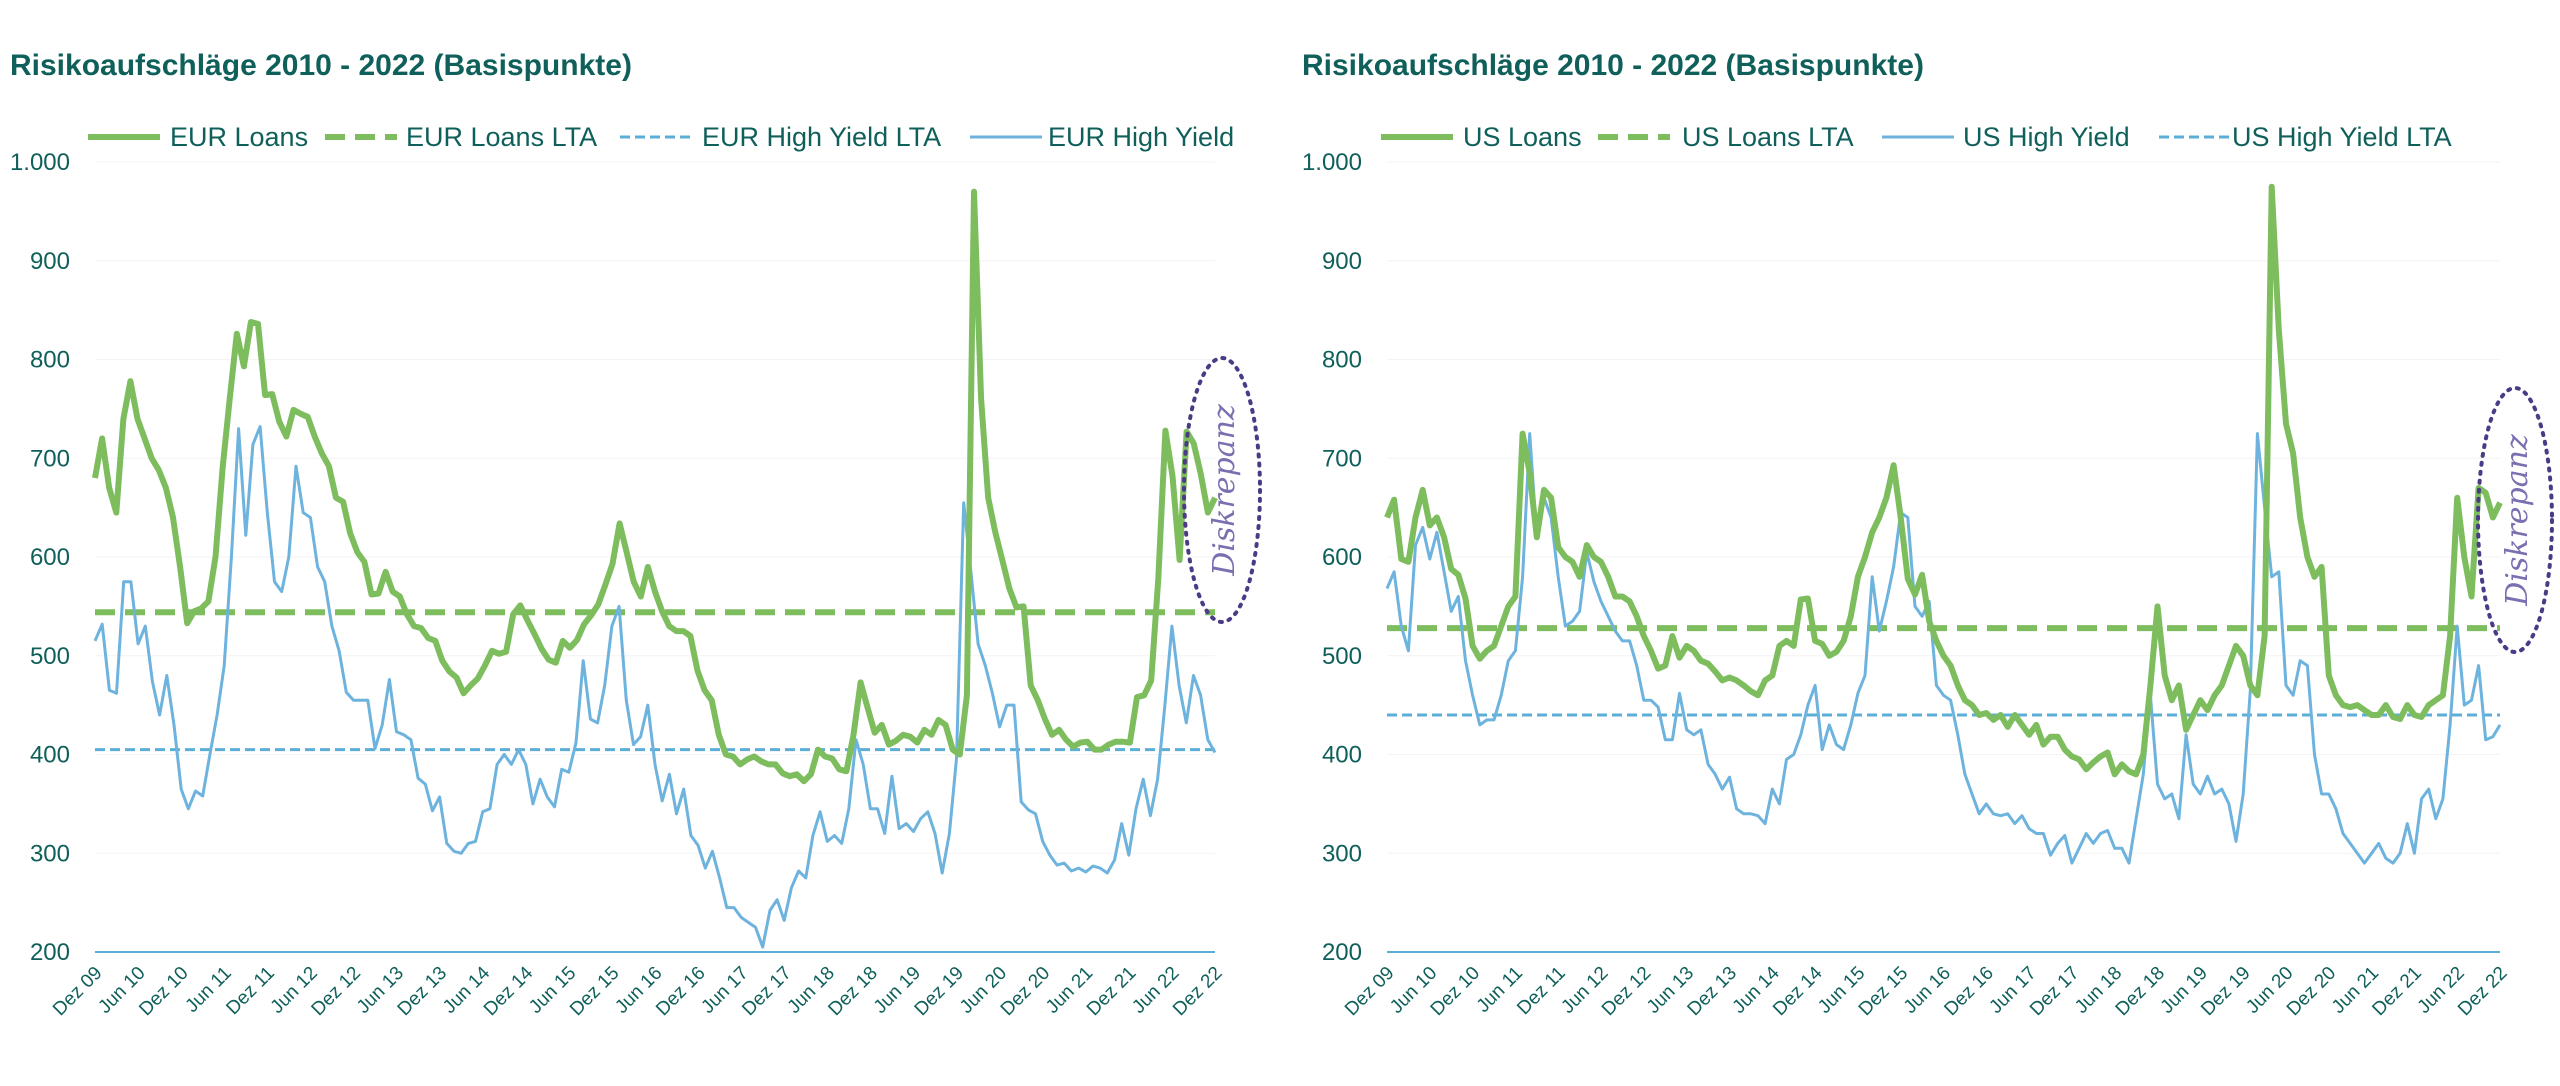 The image size is (2560, 1086). What do you see at coordinates (1768, 137) in the screenshot?
I see `legend-label: US Loans LTA` at bounding box center [1768, 137].